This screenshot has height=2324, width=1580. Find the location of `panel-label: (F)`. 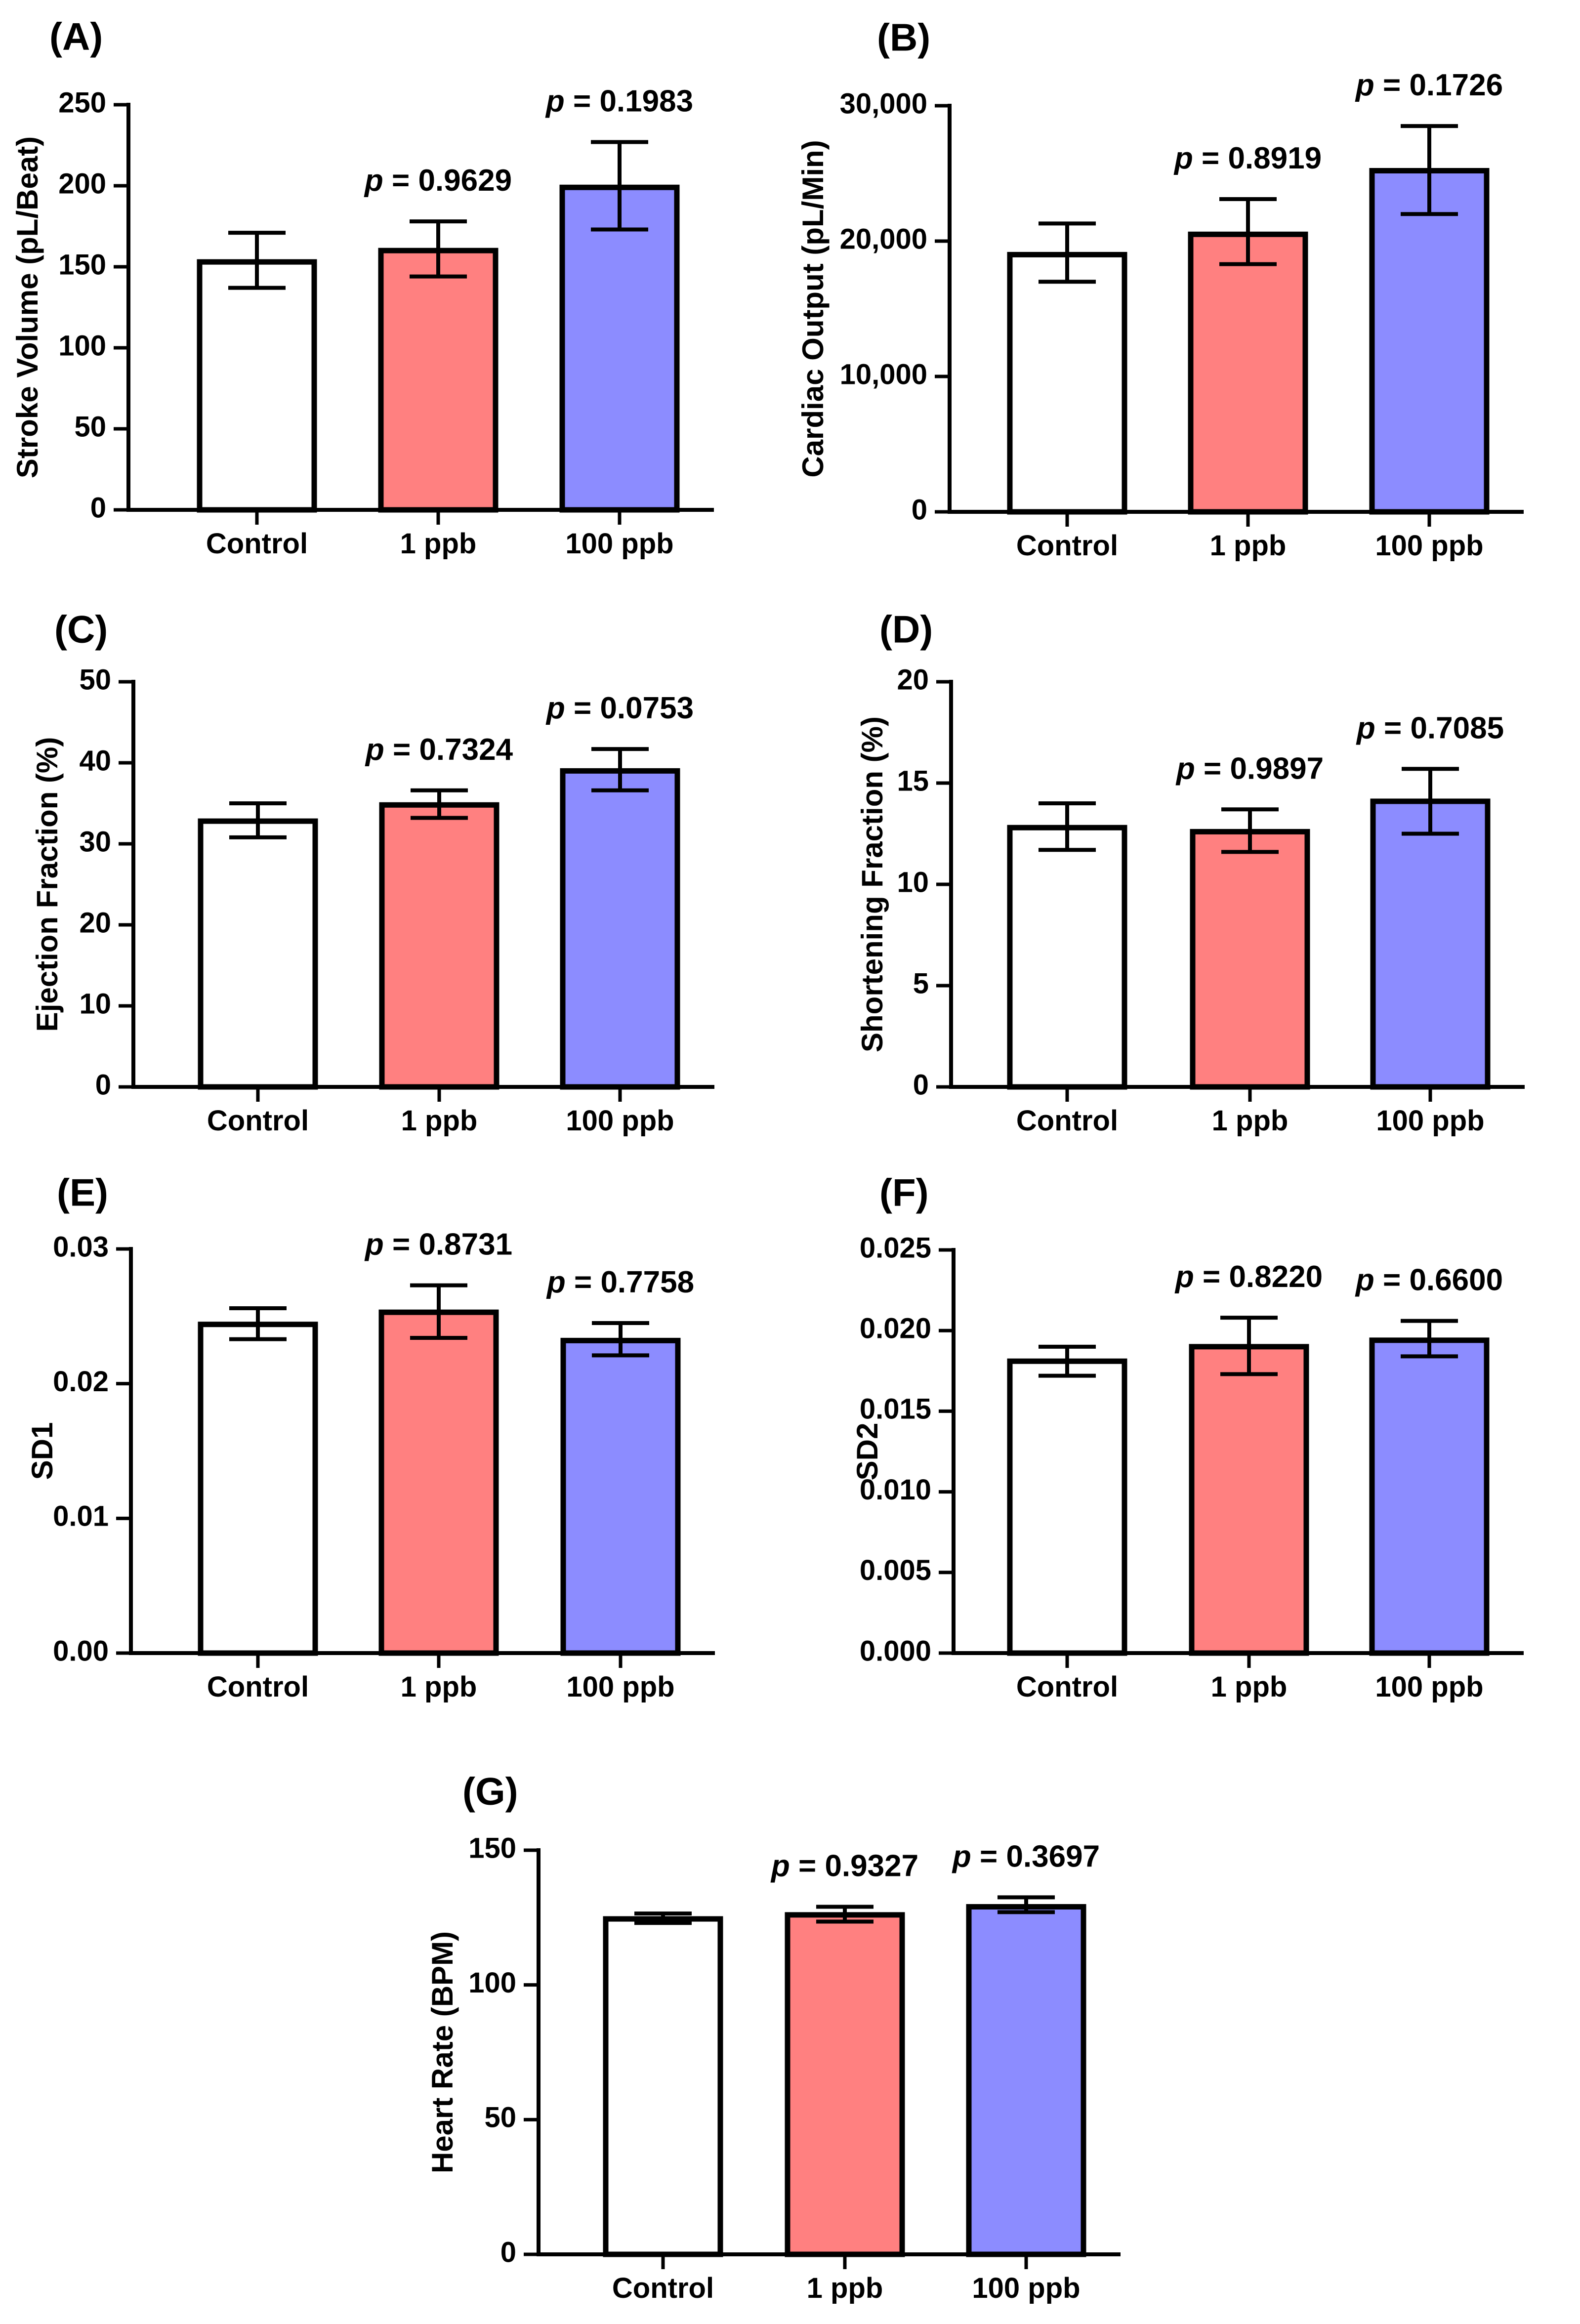

panel-label: (F) is located at coordinates (904, 1192).